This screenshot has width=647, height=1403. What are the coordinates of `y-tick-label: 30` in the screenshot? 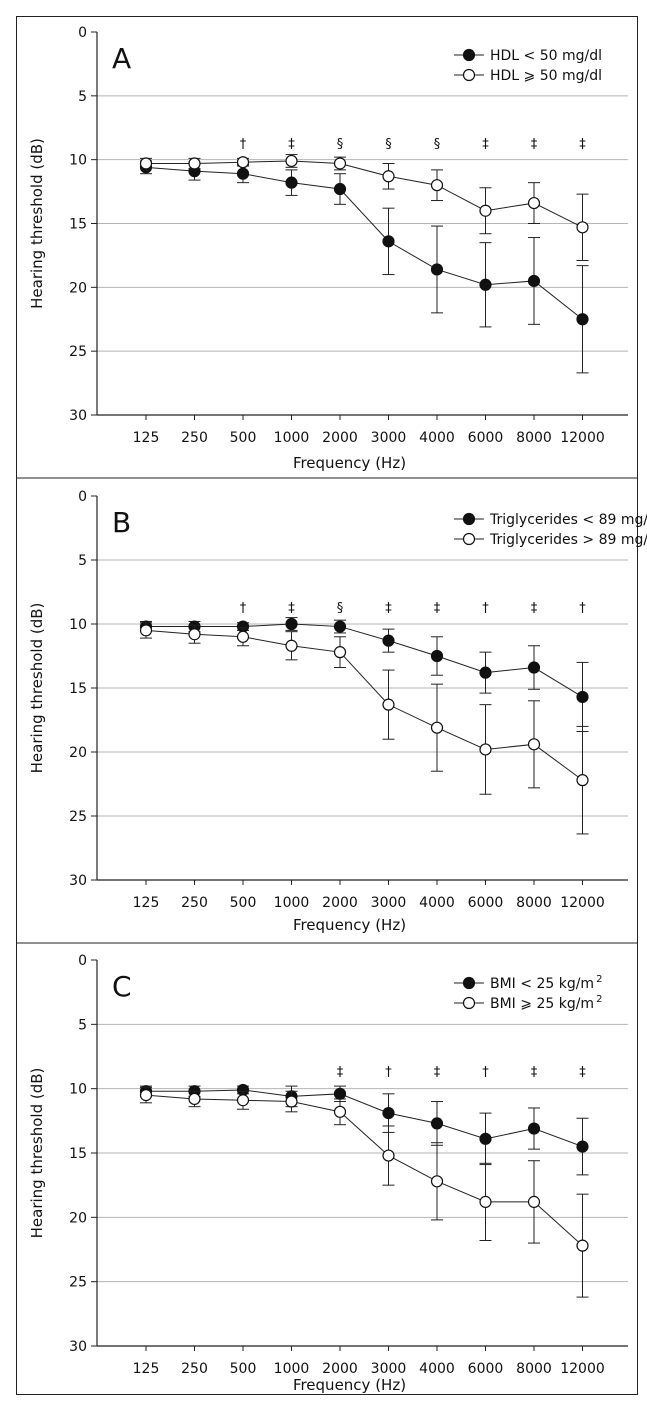 It's located at (78, 1347).